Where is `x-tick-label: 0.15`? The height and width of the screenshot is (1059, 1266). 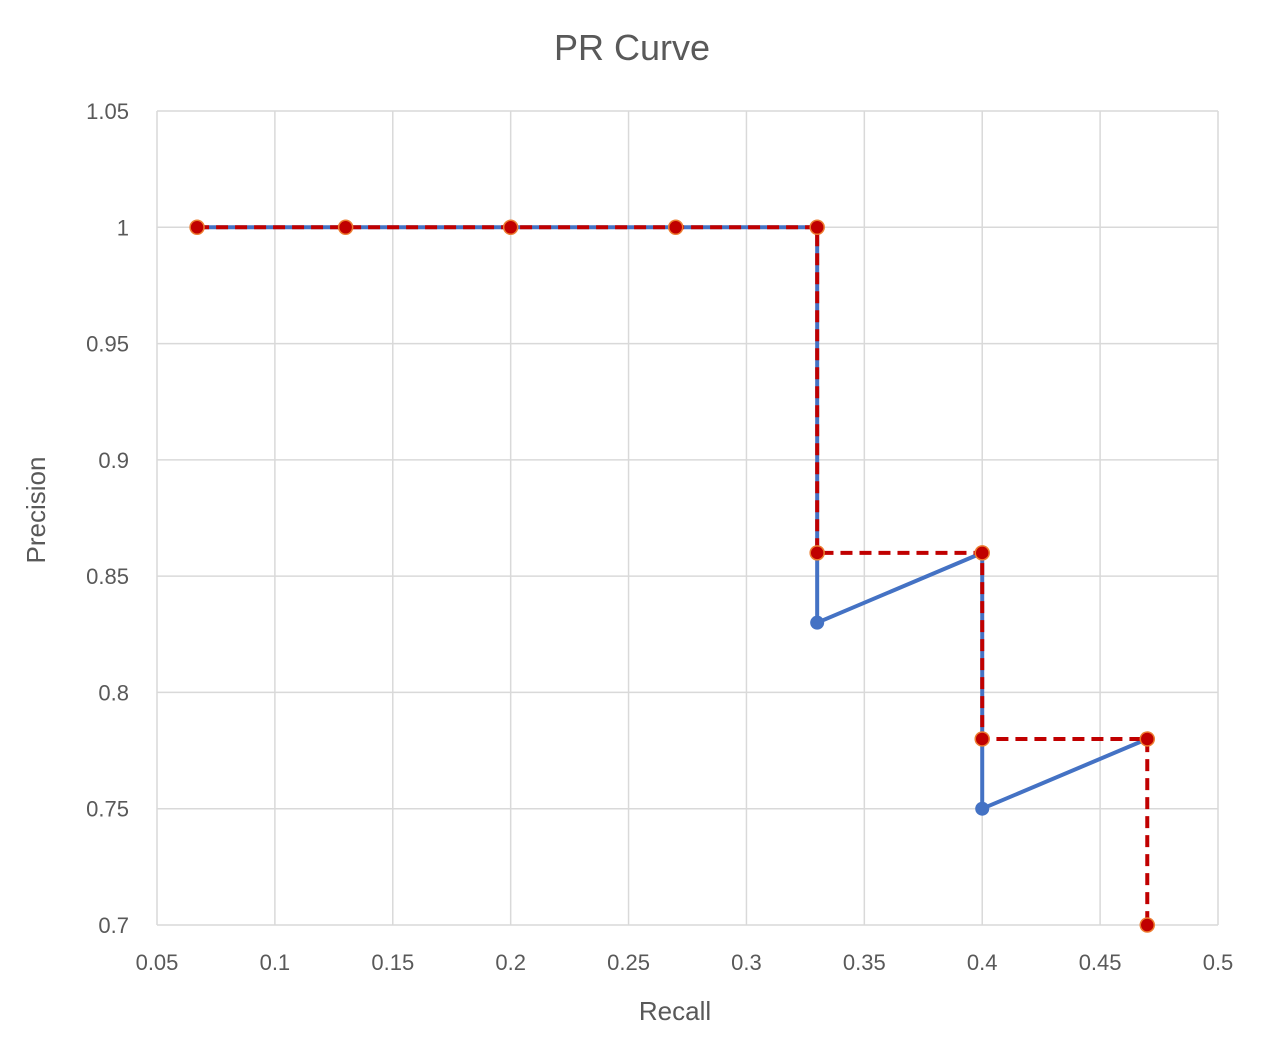
x-tick-label: 0.15 is located at coordinates (392, 962).